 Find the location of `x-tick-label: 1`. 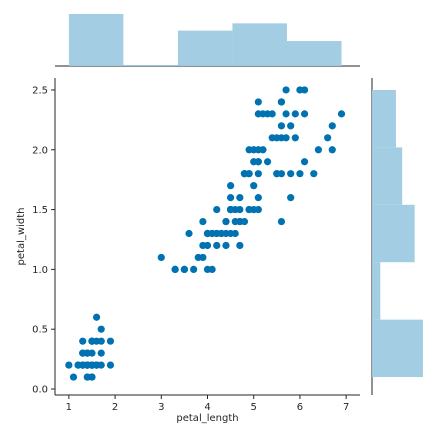

x-tick-label: 1 is located at coordinates (69, 407).